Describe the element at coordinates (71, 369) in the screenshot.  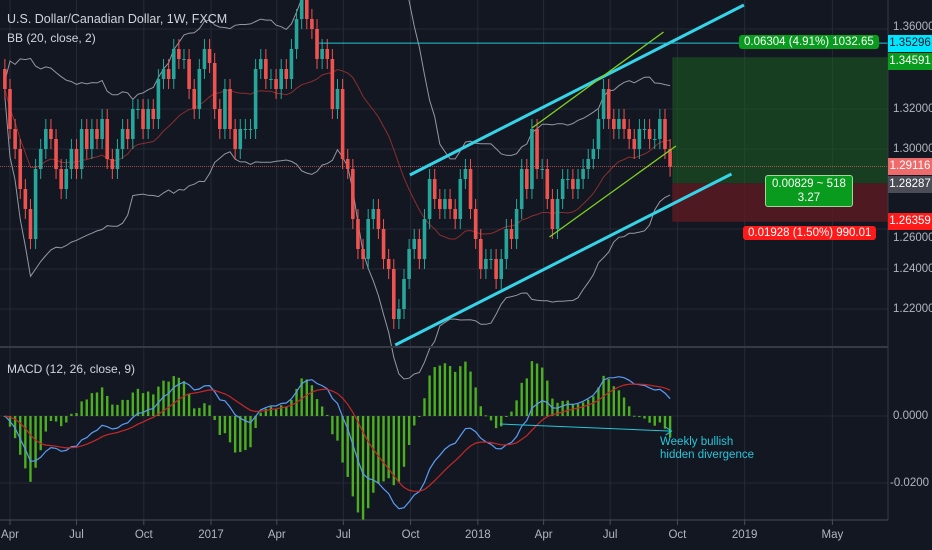
I see `macd-legend: MACD (12, 26, close, 9)` at that location.